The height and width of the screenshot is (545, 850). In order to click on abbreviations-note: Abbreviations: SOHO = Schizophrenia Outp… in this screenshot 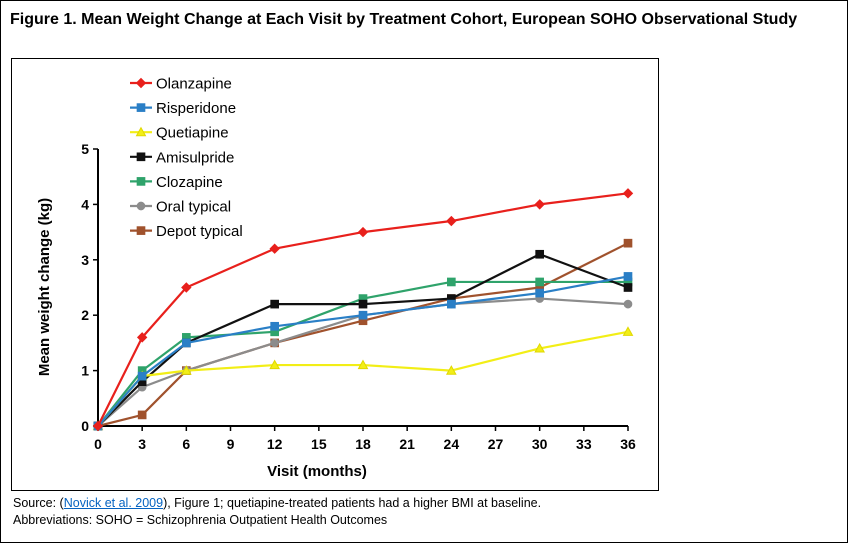, I will do `click(200, 520)`.